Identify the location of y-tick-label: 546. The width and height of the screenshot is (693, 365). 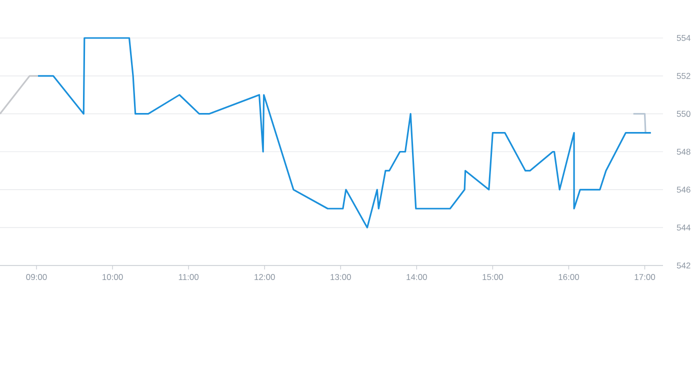
(683, 189).